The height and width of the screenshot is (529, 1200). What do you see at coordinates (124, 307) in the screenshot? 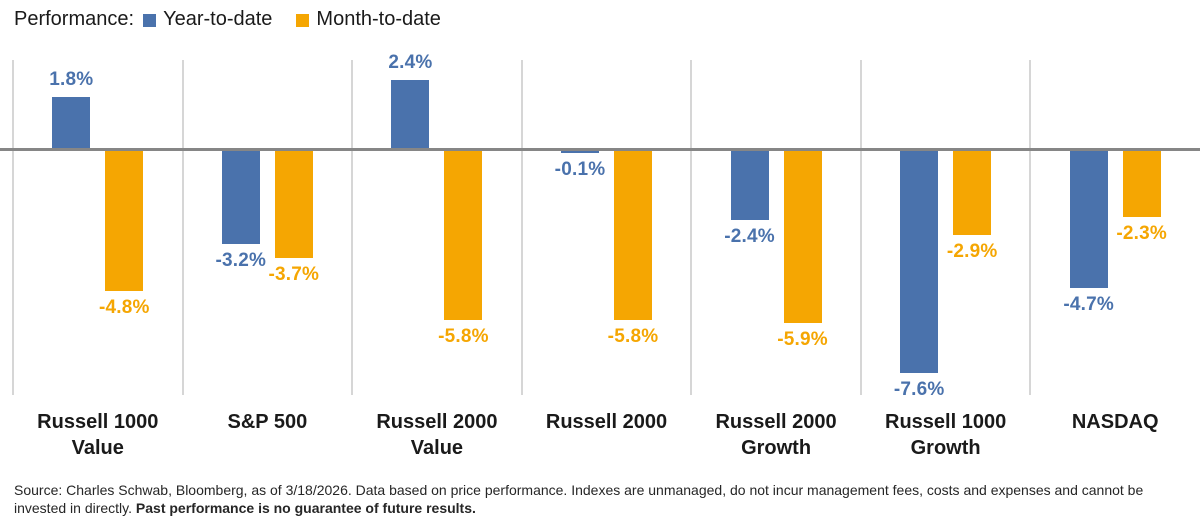
I see `value-label: -4.8%` at bounding box center [124, 307].